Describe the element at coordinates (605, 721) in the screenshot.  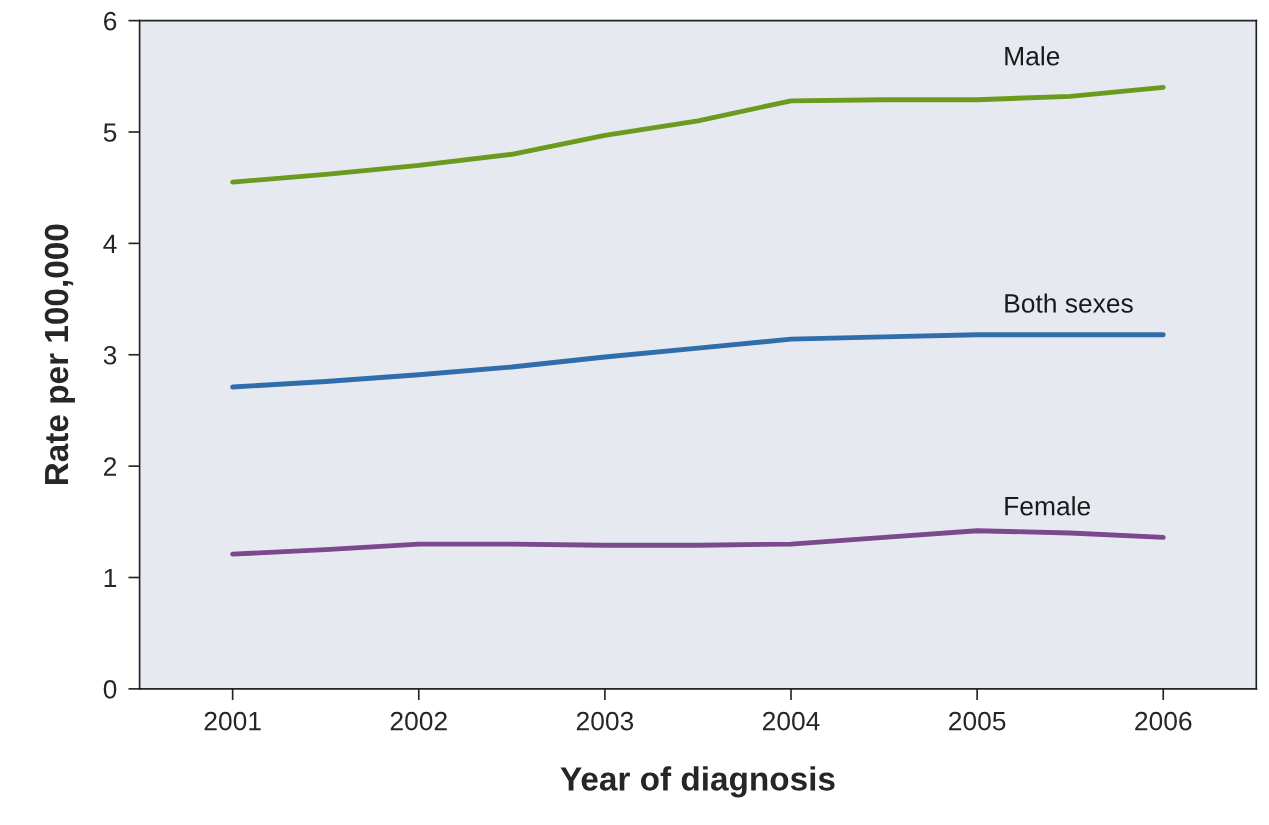
I see `x-tick-label: 2003` at that location.